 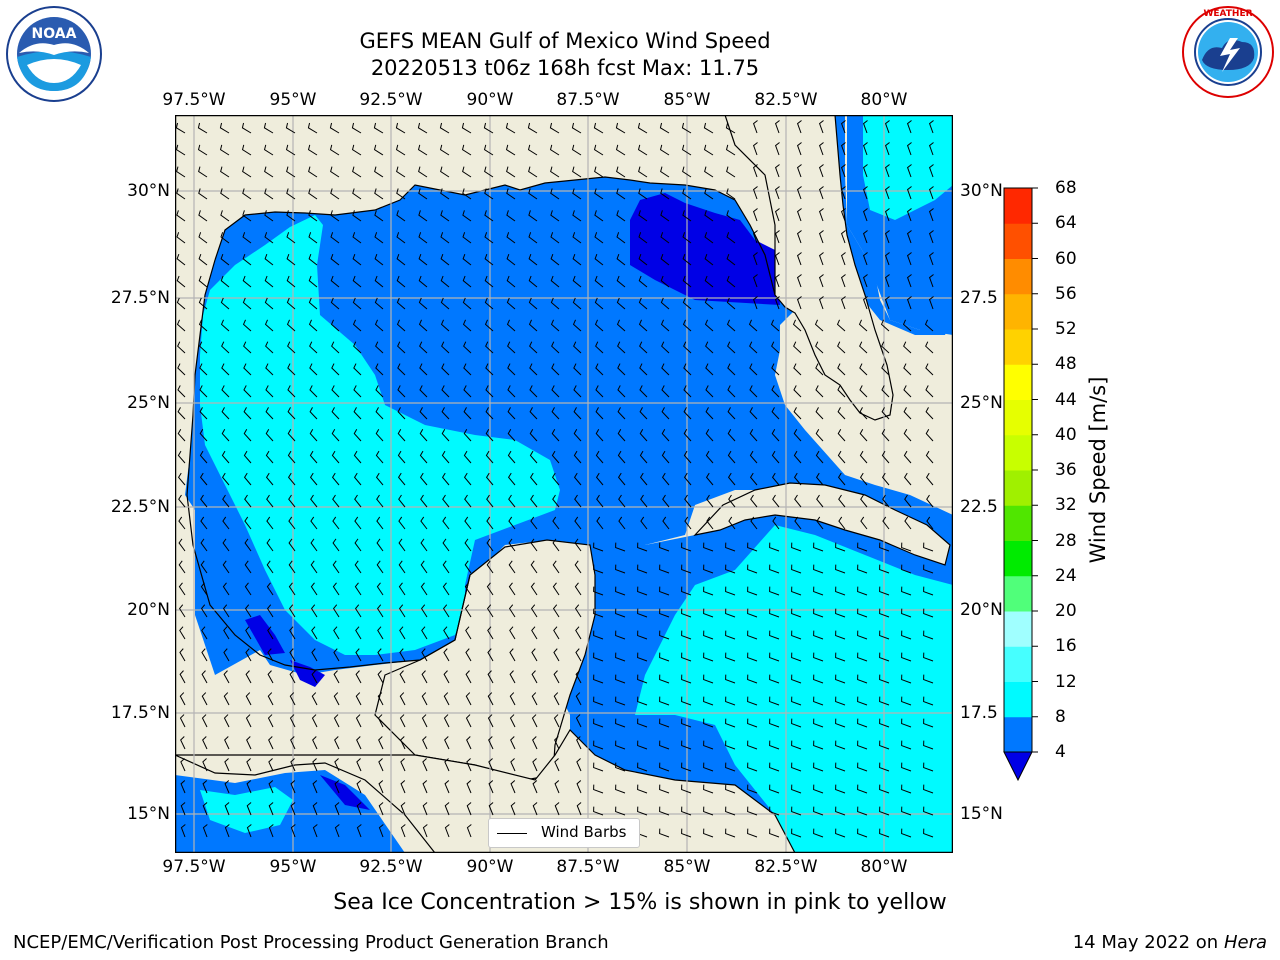 I want to click on colorbar-tick-label: 56, so click(x=1066, y=293).